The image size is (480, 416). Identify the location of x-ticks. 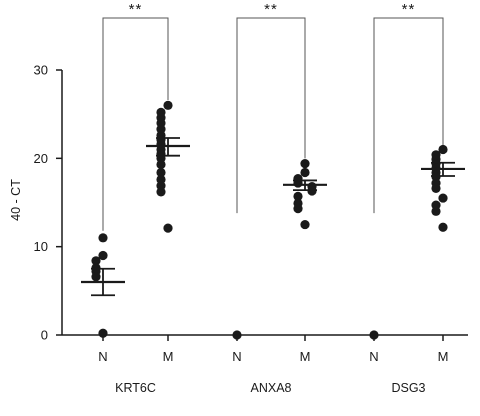
(273, 338).